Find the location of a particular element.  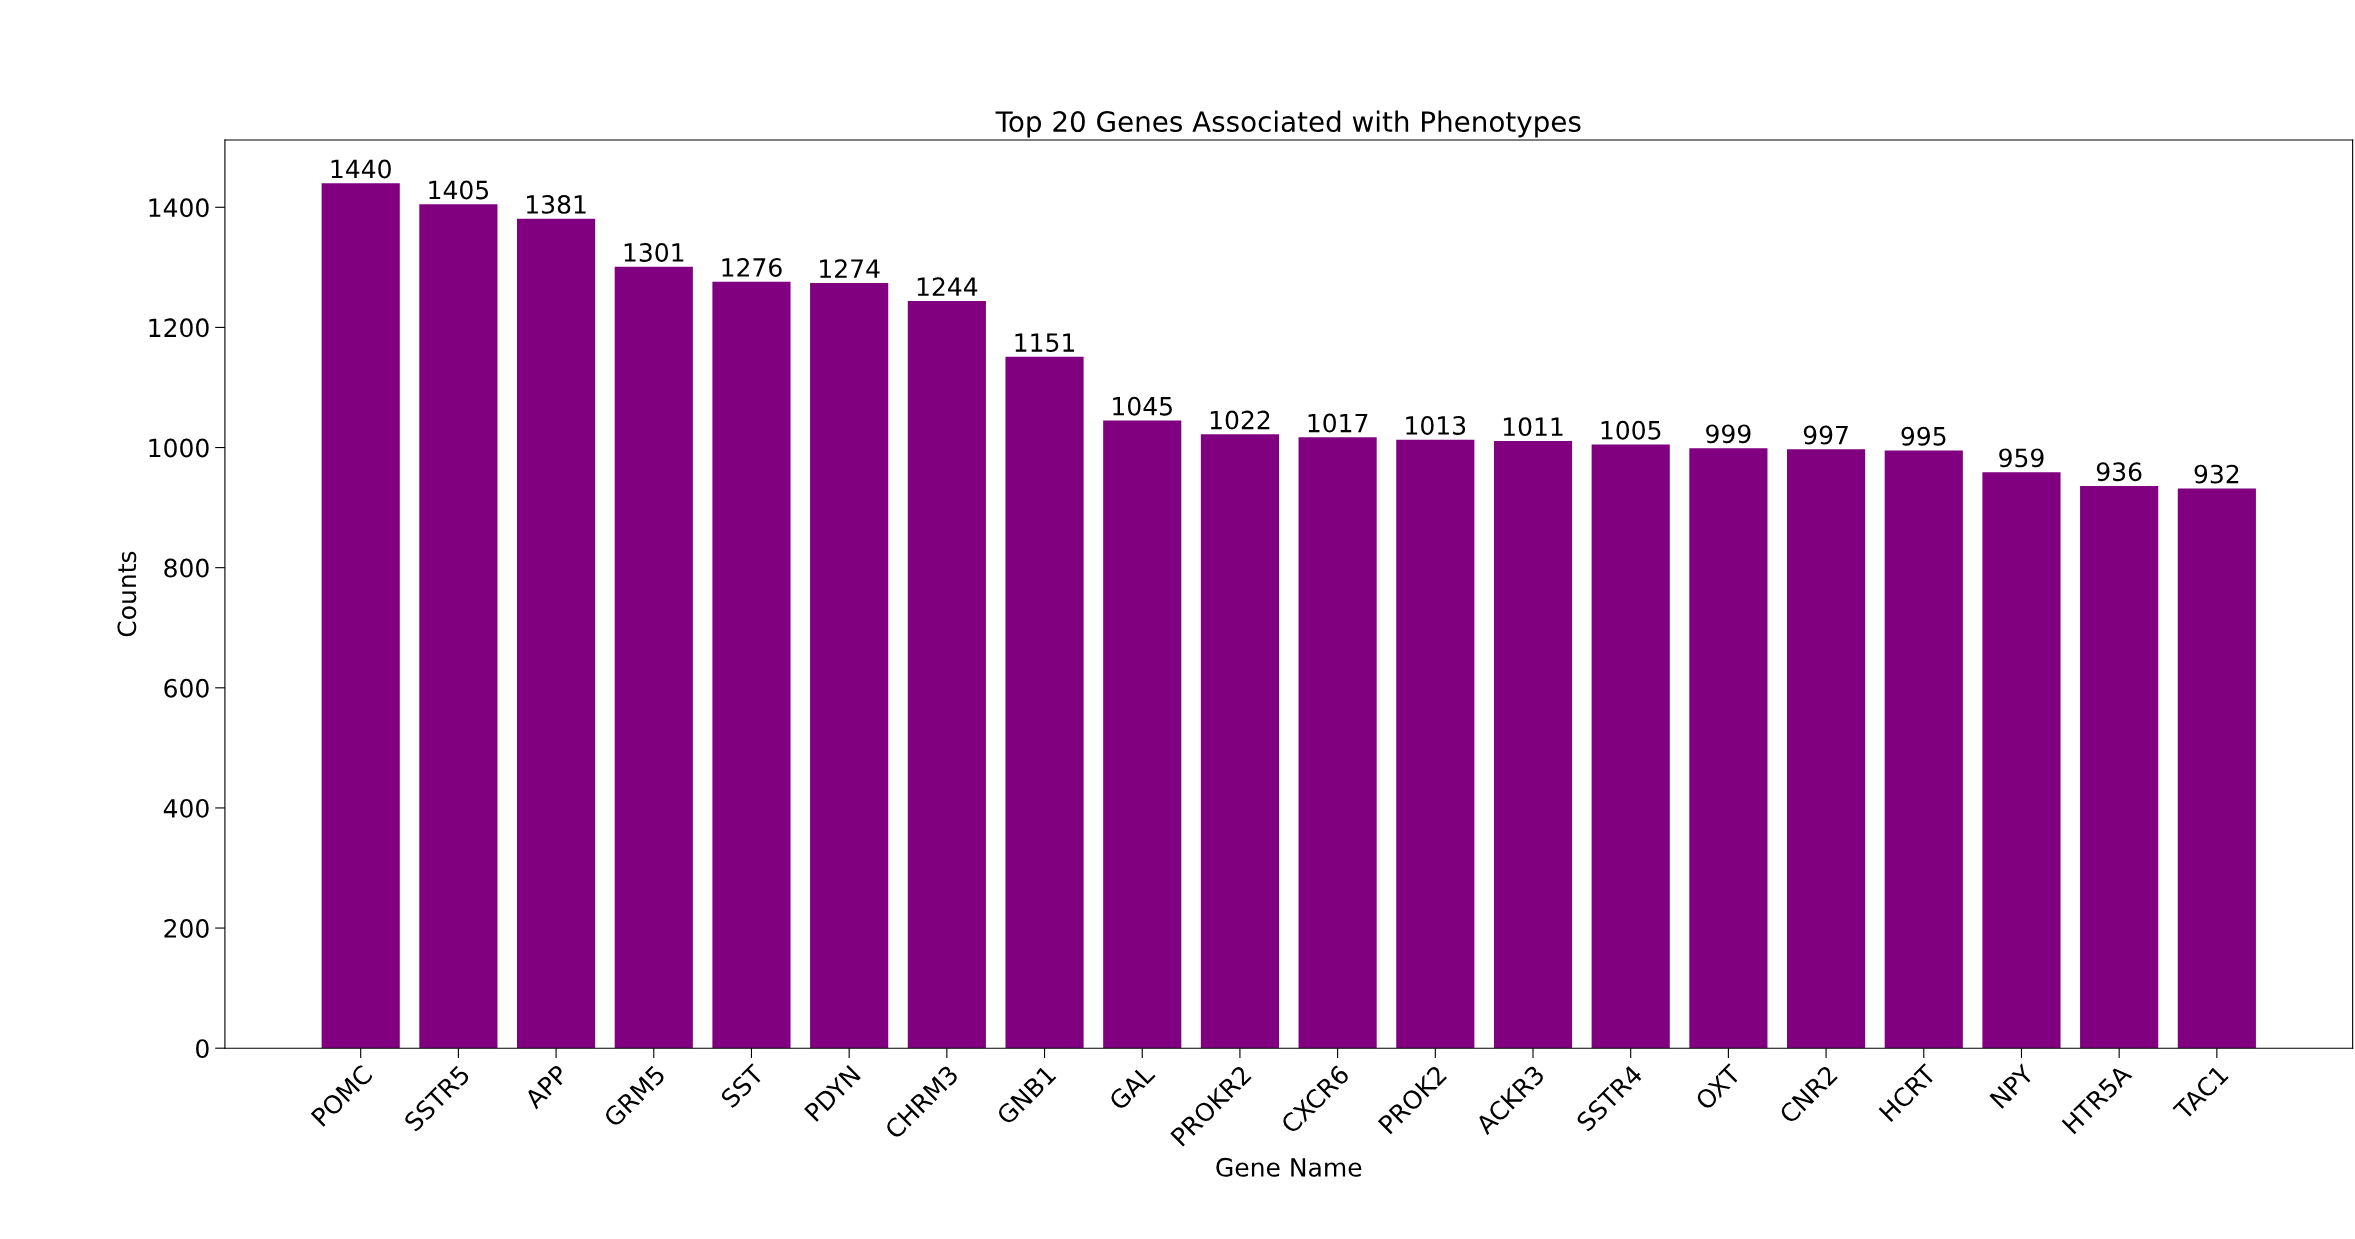

data-label: 959 is located at coordinates (2021, 458).